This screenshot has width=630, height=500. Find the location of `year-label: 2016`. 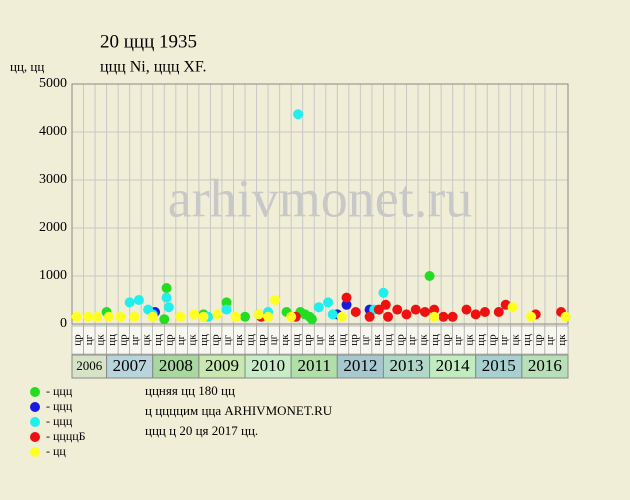

year-label: 2016 is located at coordinates (545, 365).